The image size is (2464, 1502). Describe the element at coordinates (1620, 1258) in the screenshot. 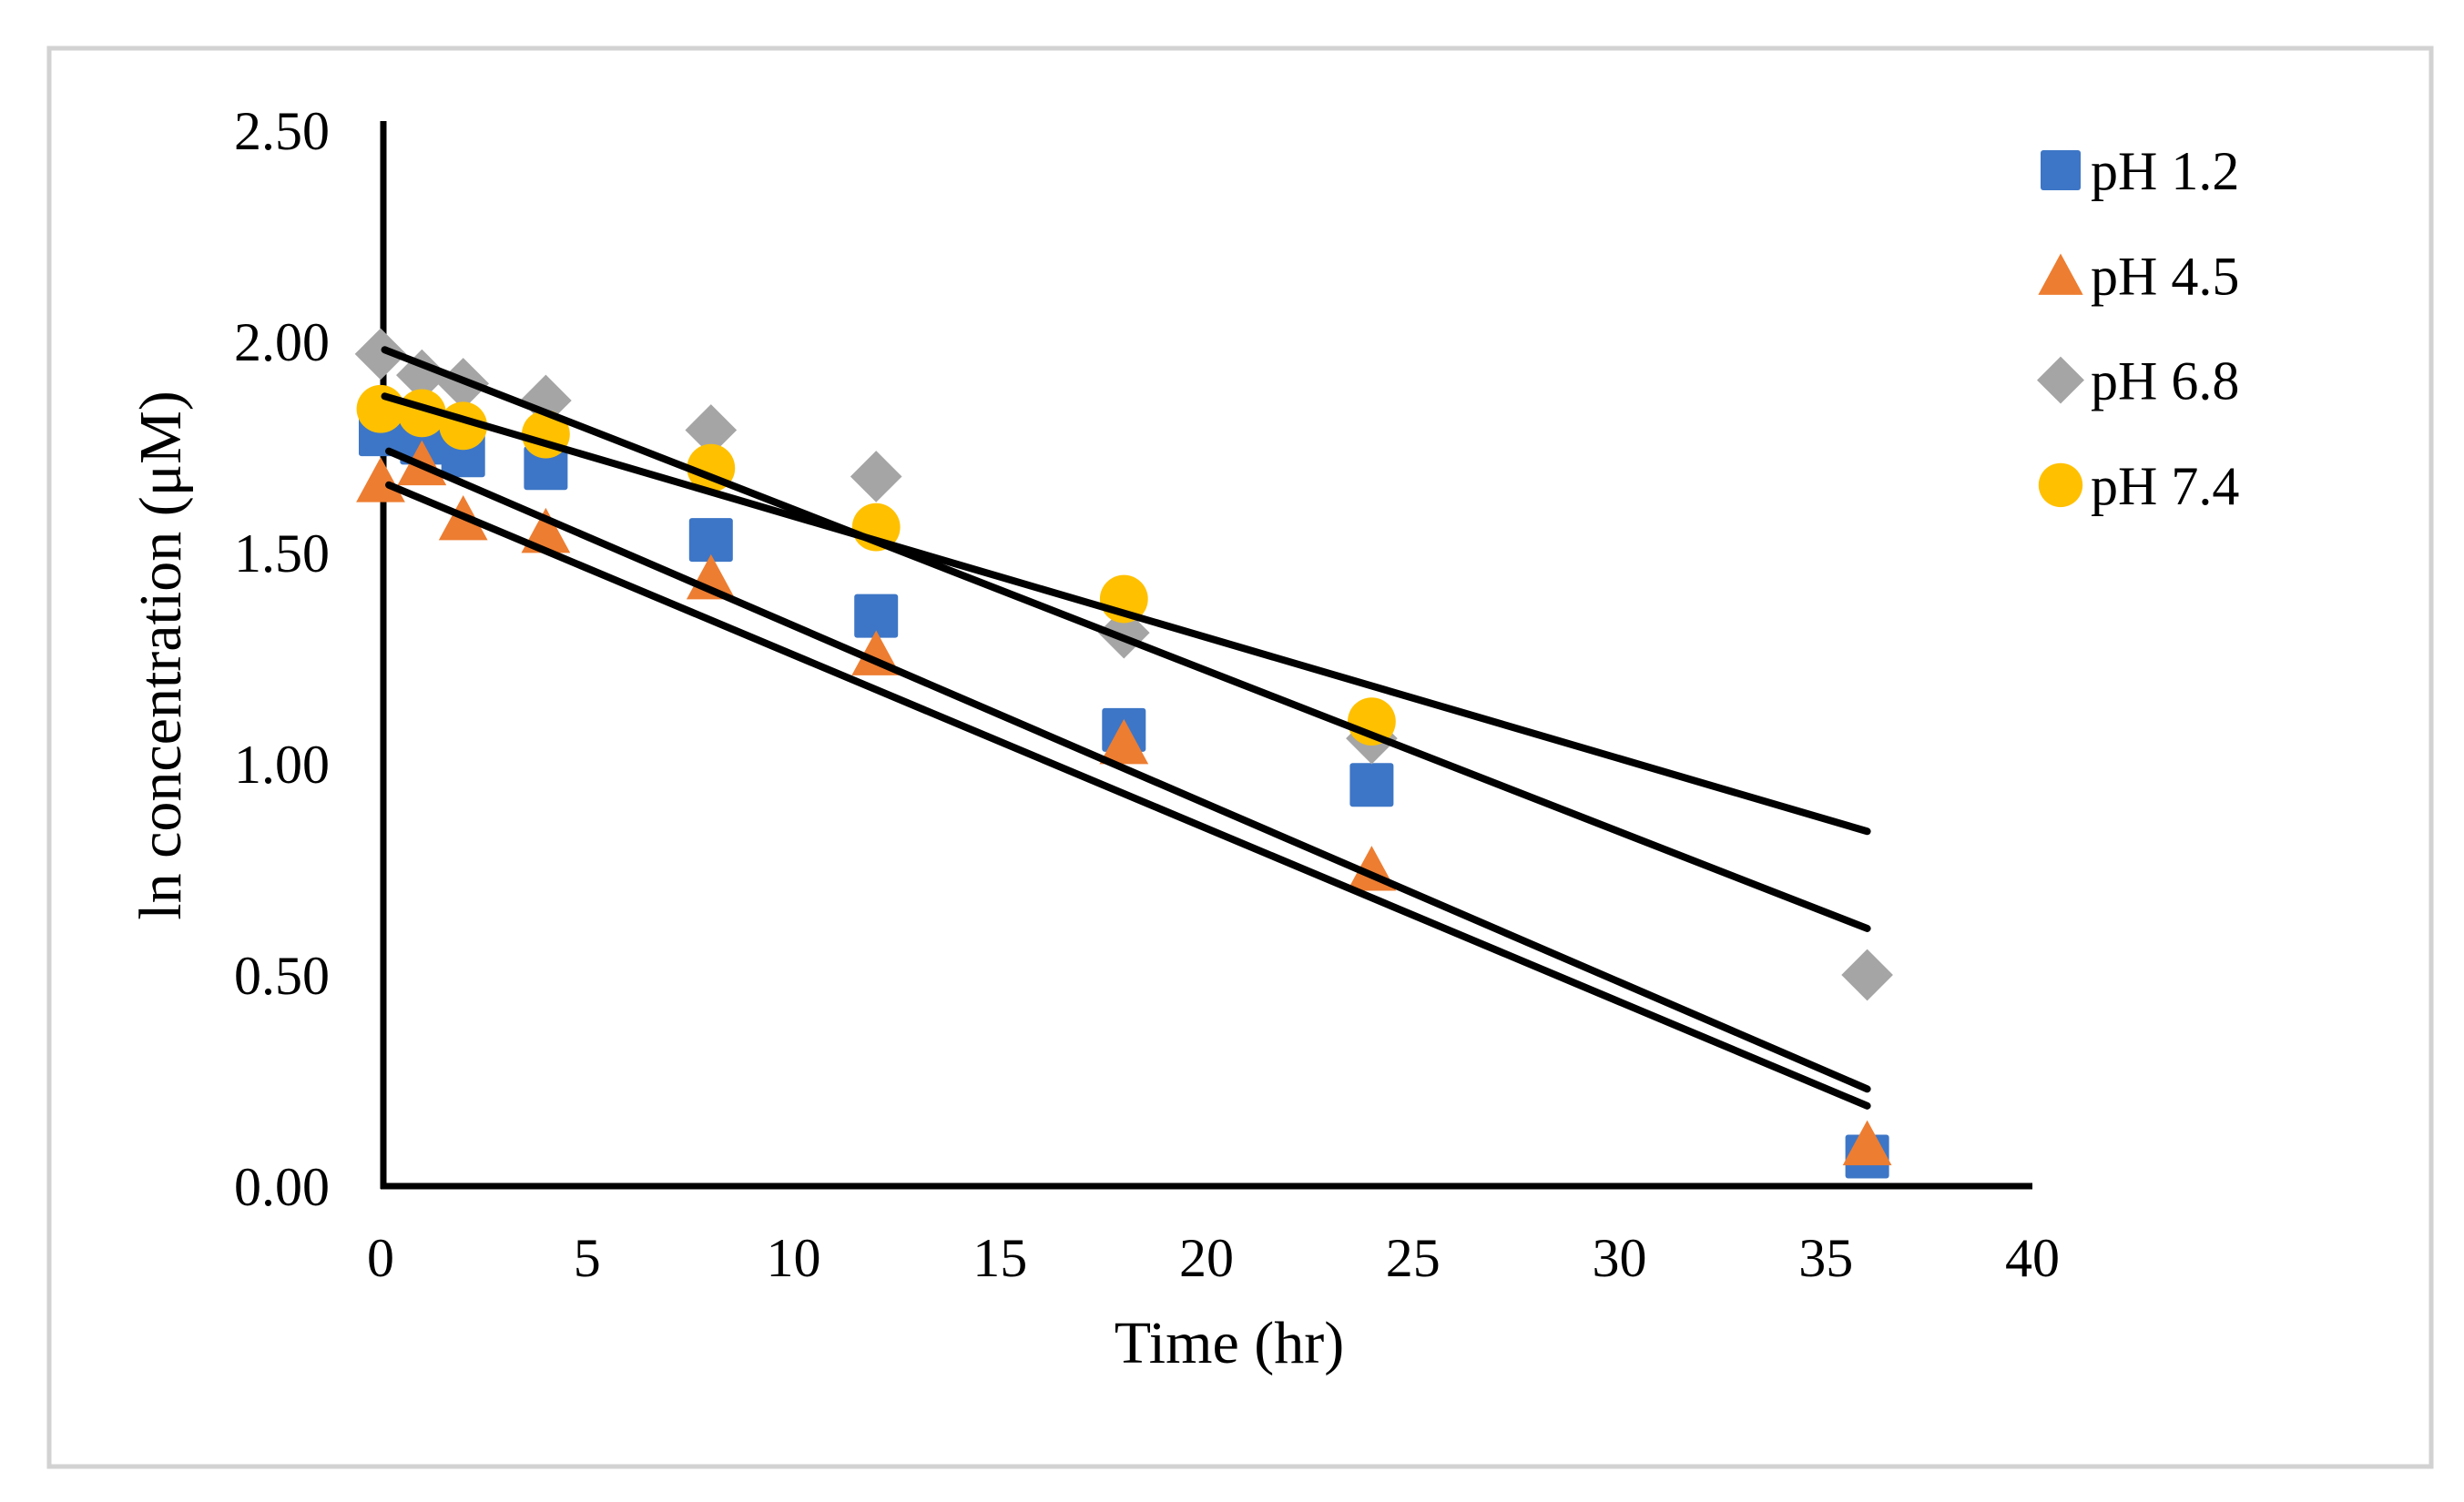

I see `x-tick-label: 30` at that location.